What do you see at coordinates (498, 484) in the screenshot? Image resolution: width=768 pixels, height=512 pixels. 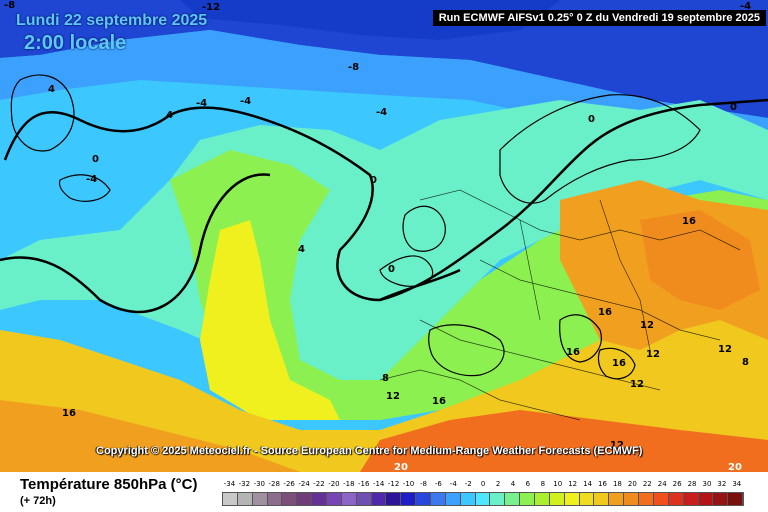 I see `scale-tick-label: 2` at bounding box center [498, 484].